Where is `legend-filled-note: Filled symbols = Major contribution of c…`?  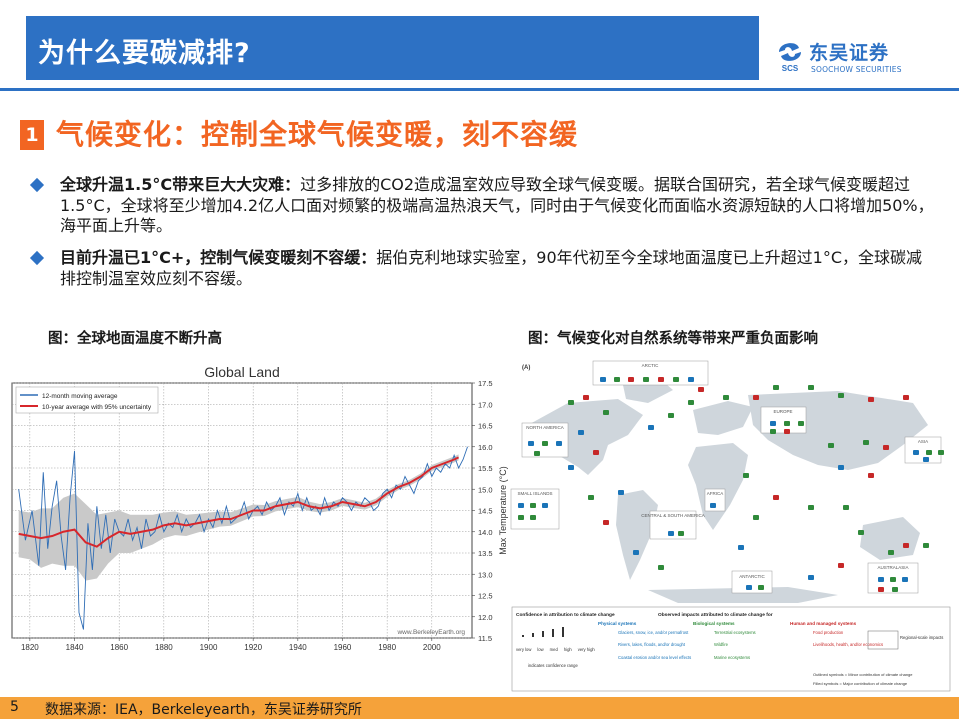 legend-filled-note: Filled symbols = Major contribution of c… is located at coordinates (860, 683).